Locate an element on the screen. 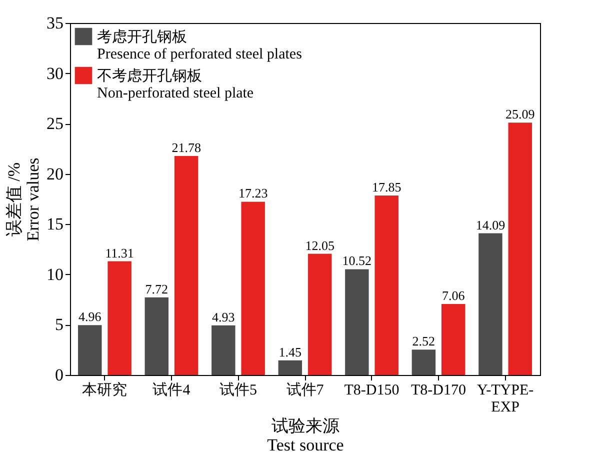  data-label: 14.09 is located at coordinates (491, 224).